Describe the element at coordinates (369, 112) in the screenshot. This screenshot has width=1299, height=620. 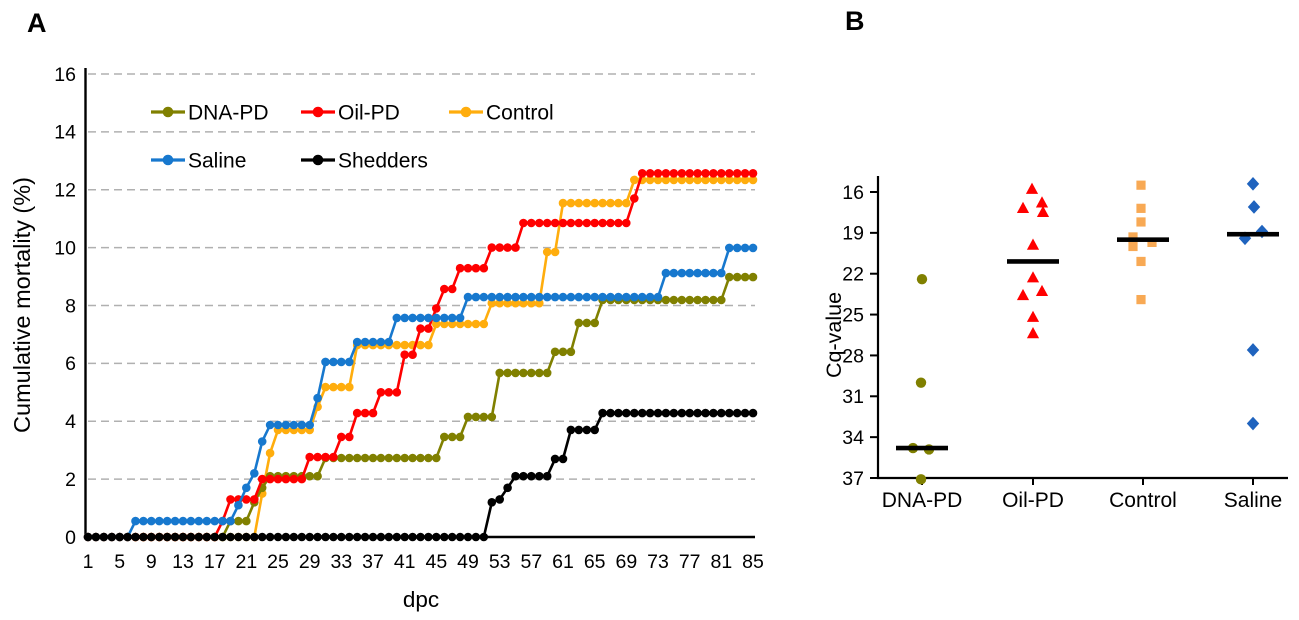
I see `legend-label: Oil-PD` at that location.